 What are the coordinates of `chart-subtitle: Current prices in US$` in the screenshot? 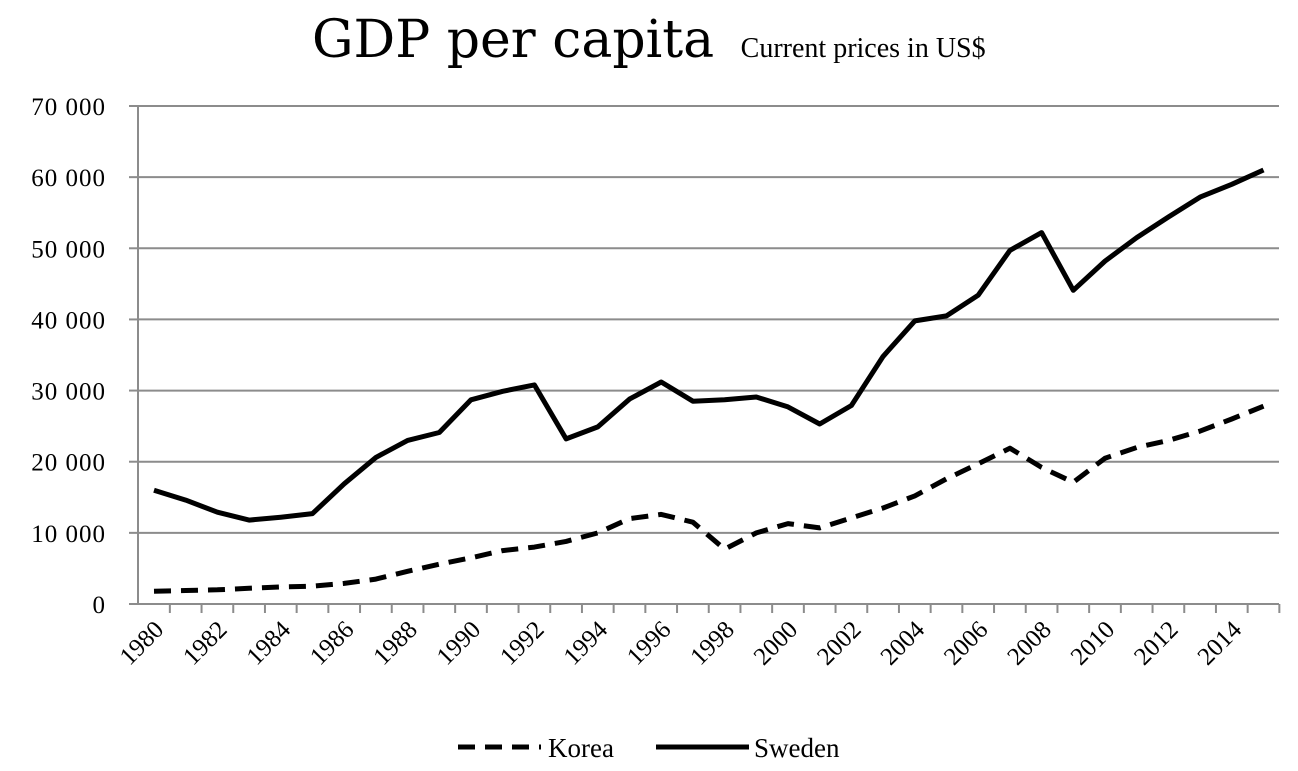 It's located at (863, 48).